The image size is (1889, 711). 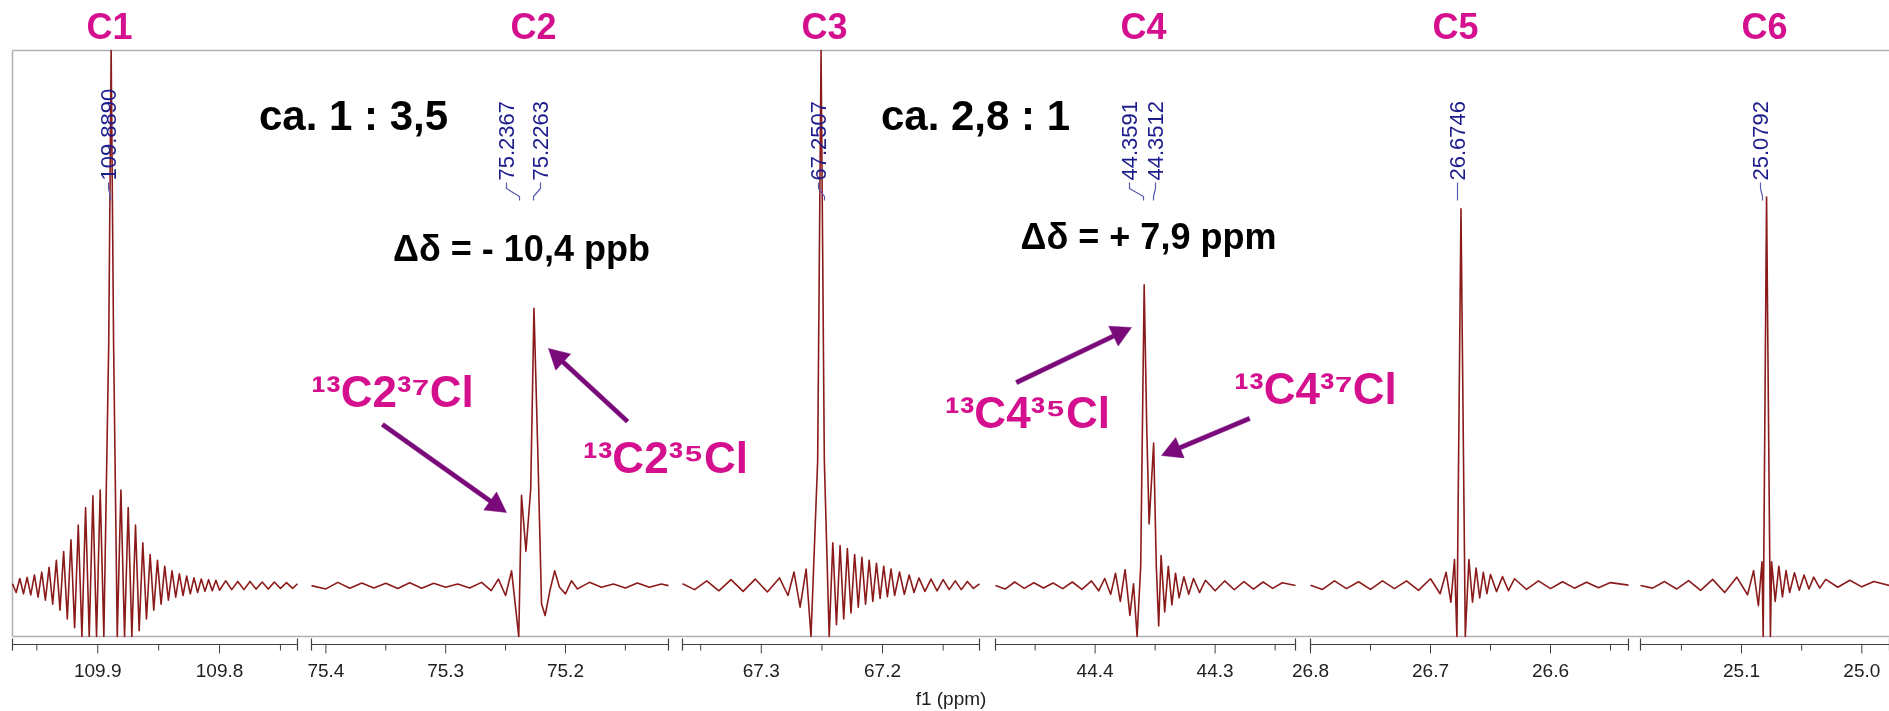 I want to click on x-tick-label: 25.1, so click(x=1742, y=670).